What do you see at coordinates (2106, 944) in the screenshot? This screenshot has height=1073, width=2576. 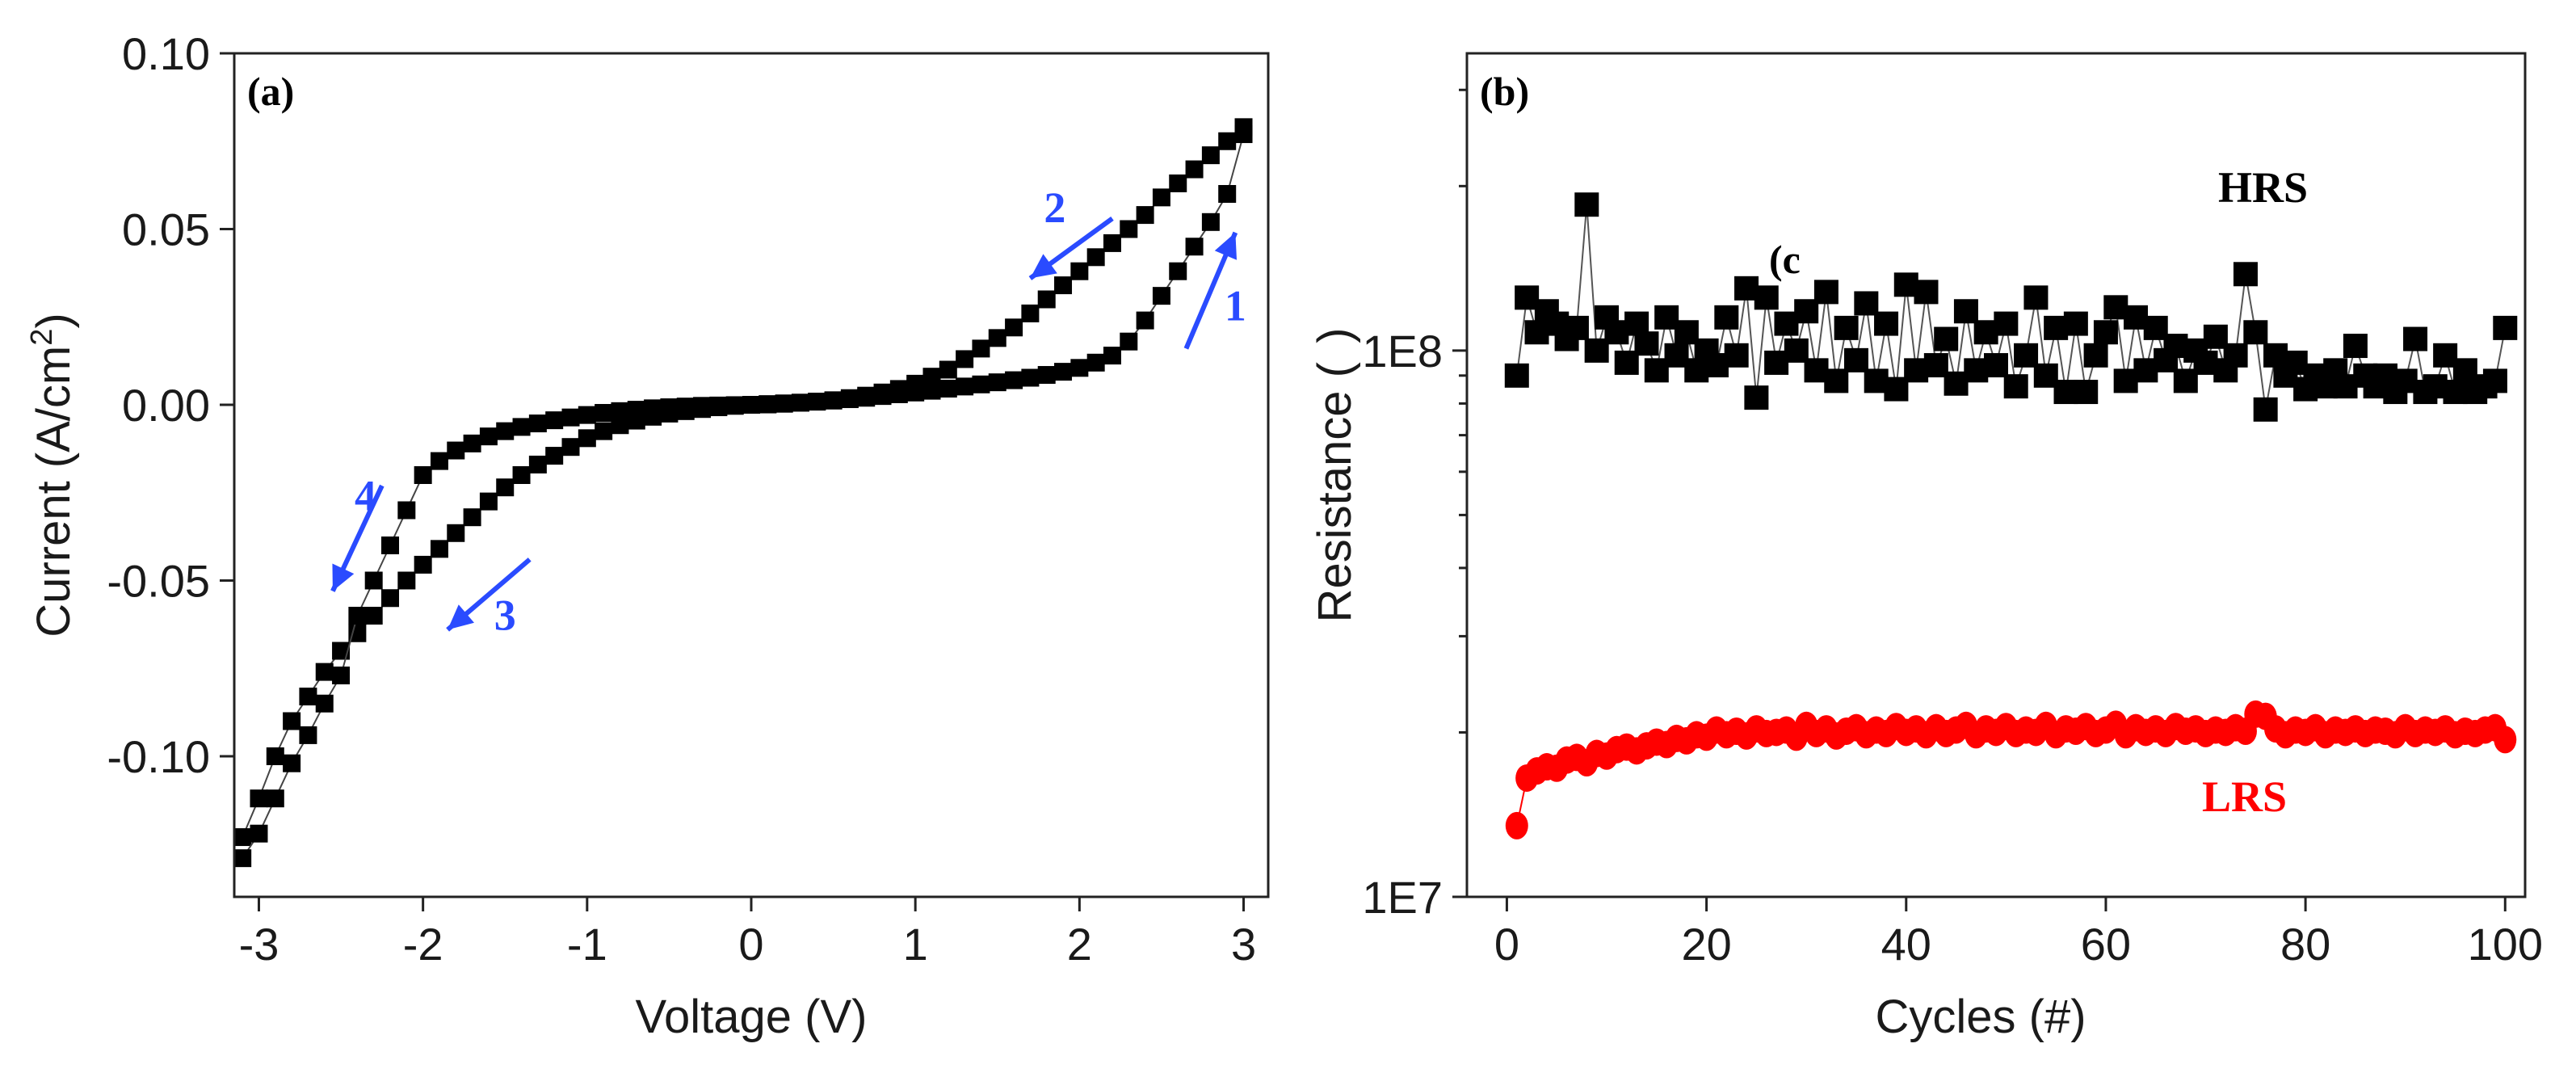 I see `panel-b-x-tick-label: 60` at bounding box center [2106, 944].